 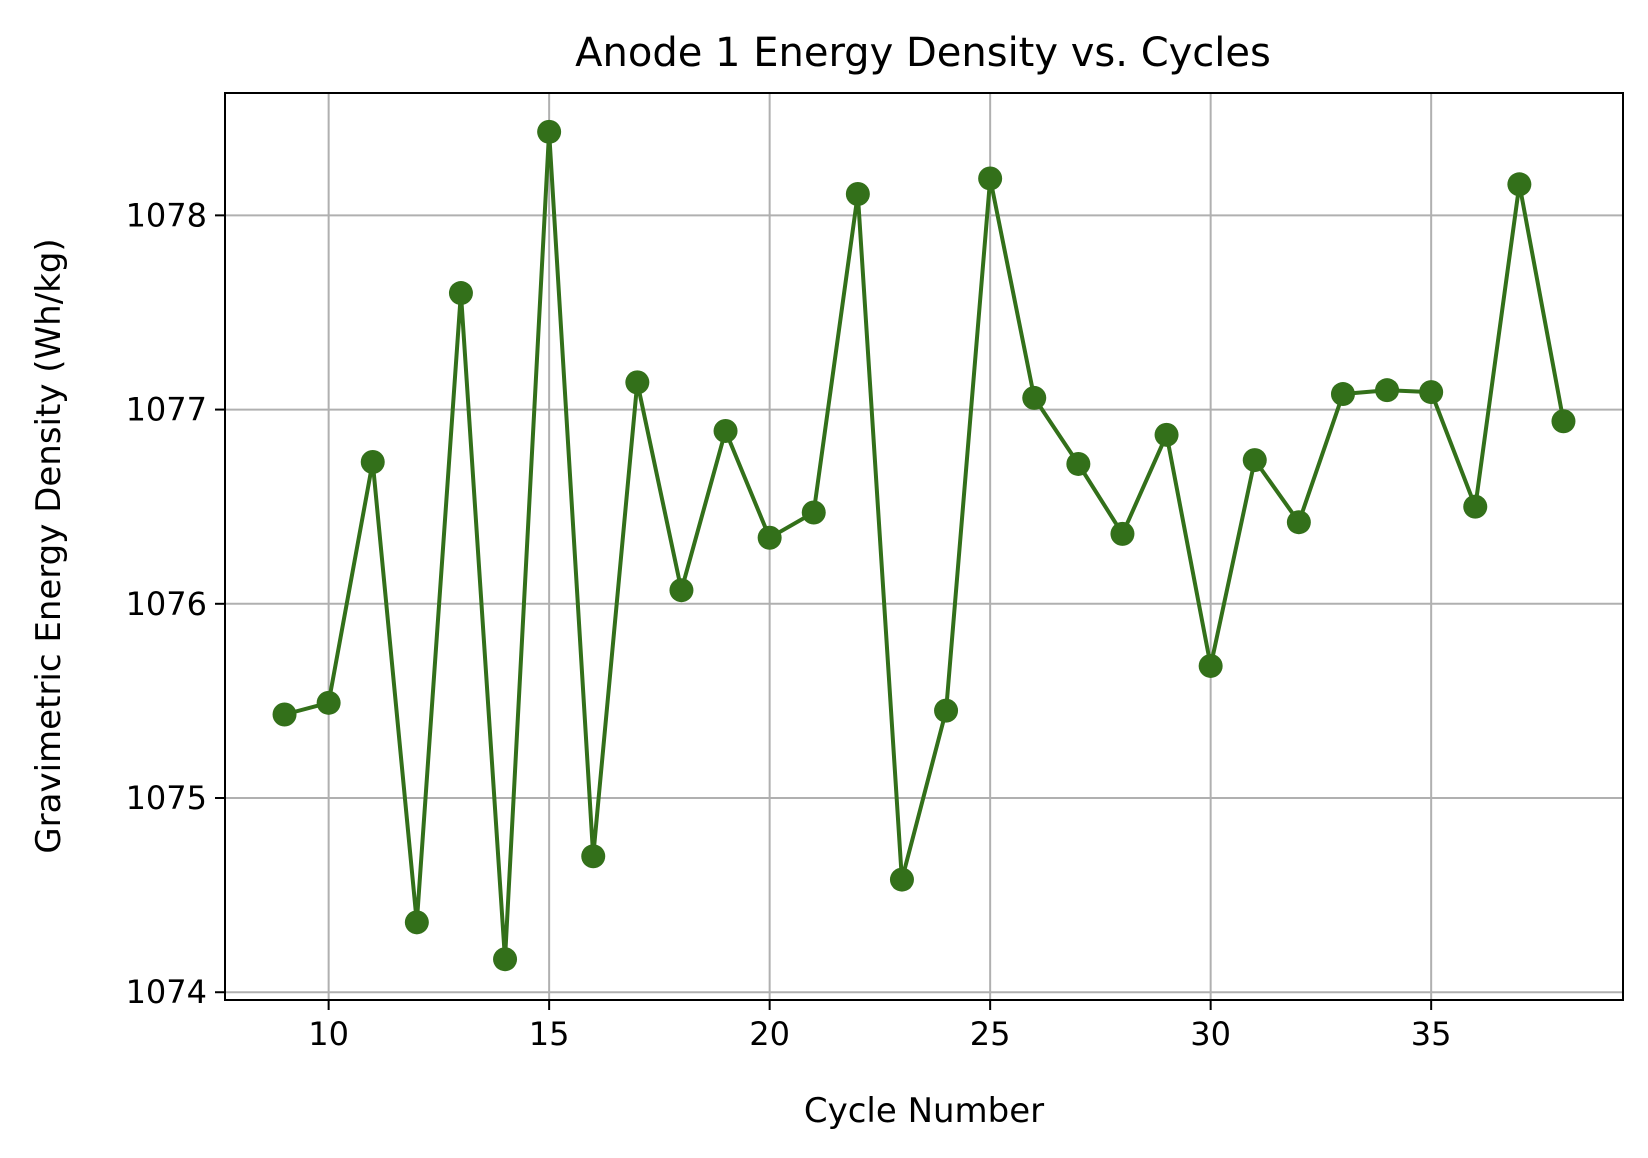 What do you see at coordinates (166, 410) in the screenshot?
I see `y-tick-label: 1077` at bounding box center [166, 410].